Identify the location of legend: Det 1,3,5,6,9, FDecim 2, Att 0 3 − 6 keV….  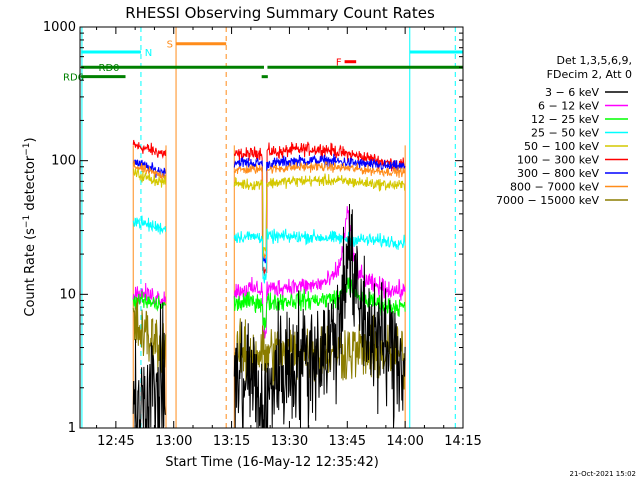
(564, 130).